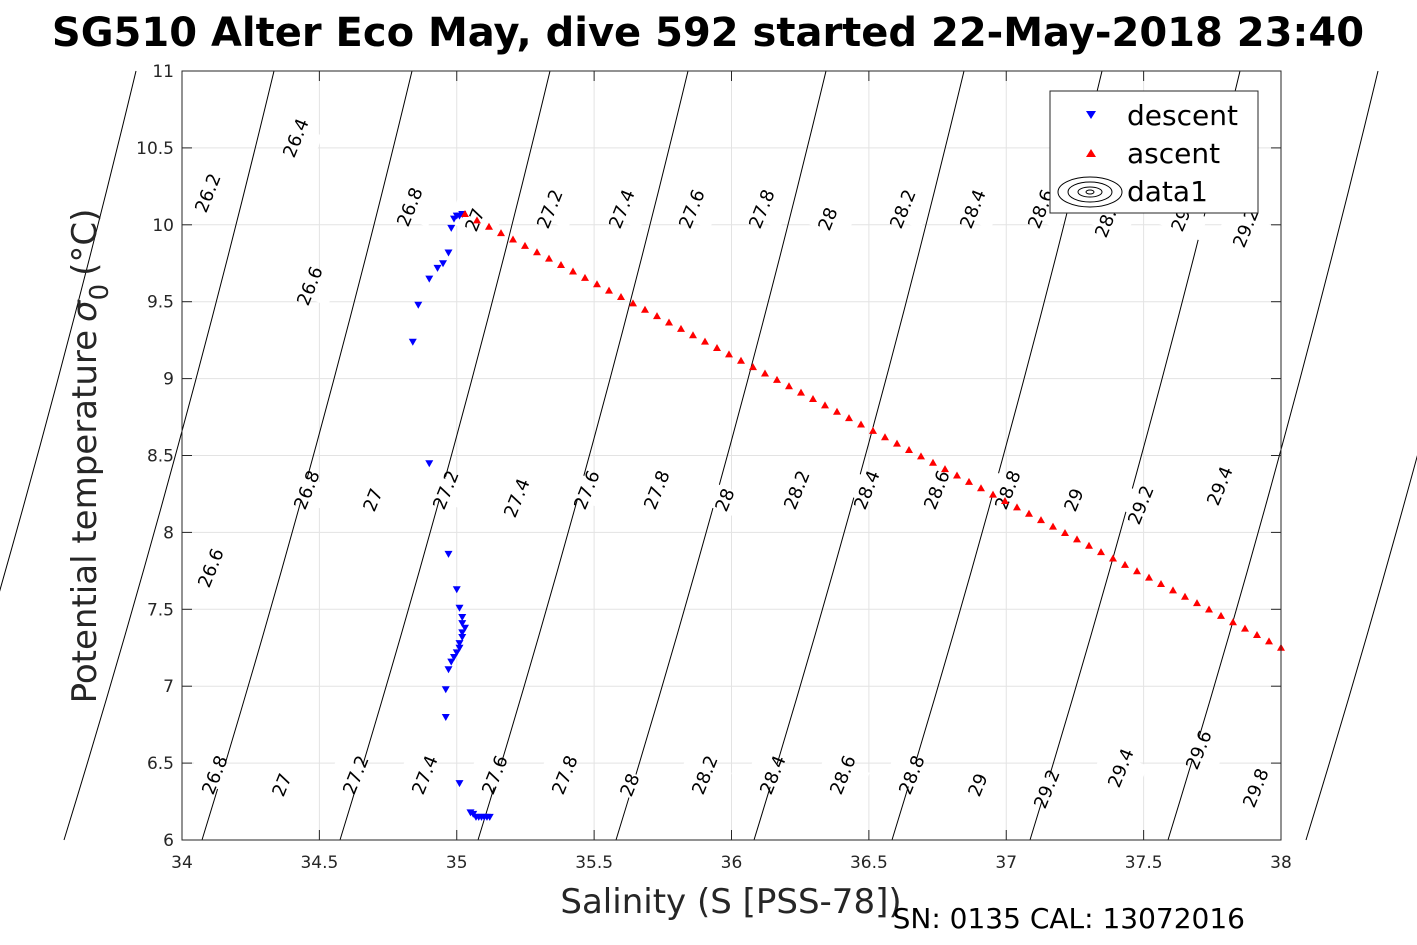 Image resolution: width=1417 pixels, height=945 pixels. What do you see at coordinates (182, 863) in the screenshot?
I see `x-tick-label: 34` at bounding box center [182, 863].